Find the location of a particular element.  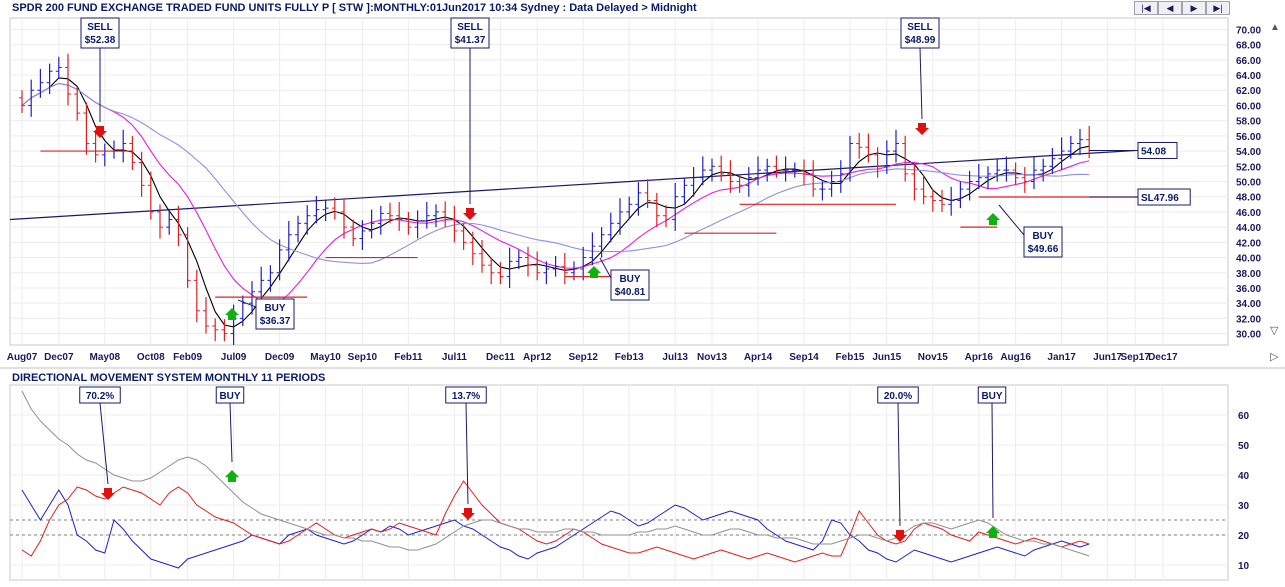

time-tick-label: Feb09 is located at coordinates (187, 357).